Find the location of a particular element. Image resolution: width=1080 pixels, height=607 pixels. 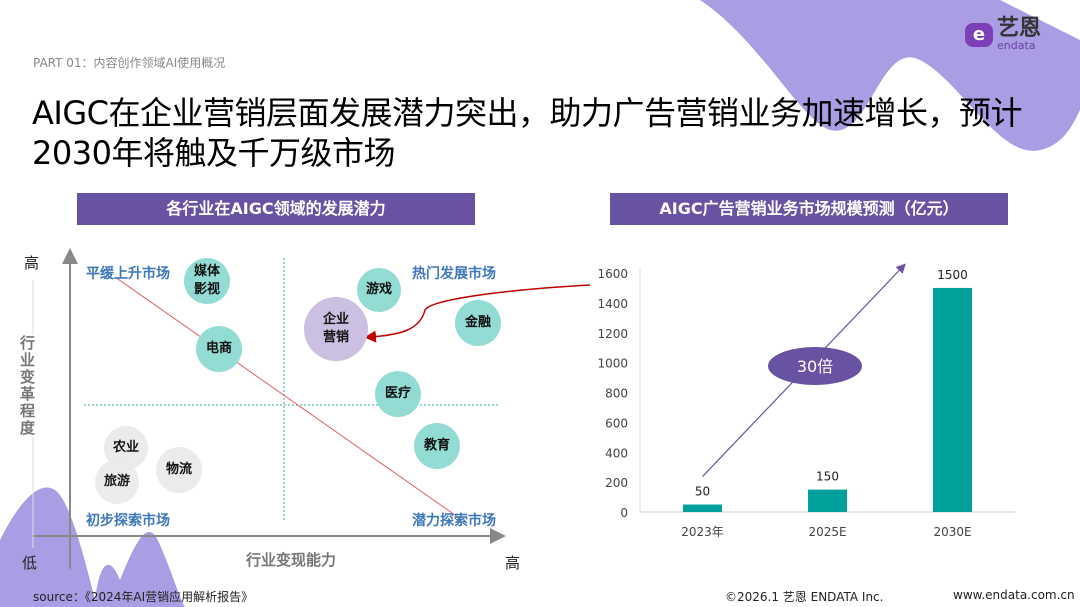

quadrant-bottom-left: 初步探索市场 is located at coordinates (128, 521).